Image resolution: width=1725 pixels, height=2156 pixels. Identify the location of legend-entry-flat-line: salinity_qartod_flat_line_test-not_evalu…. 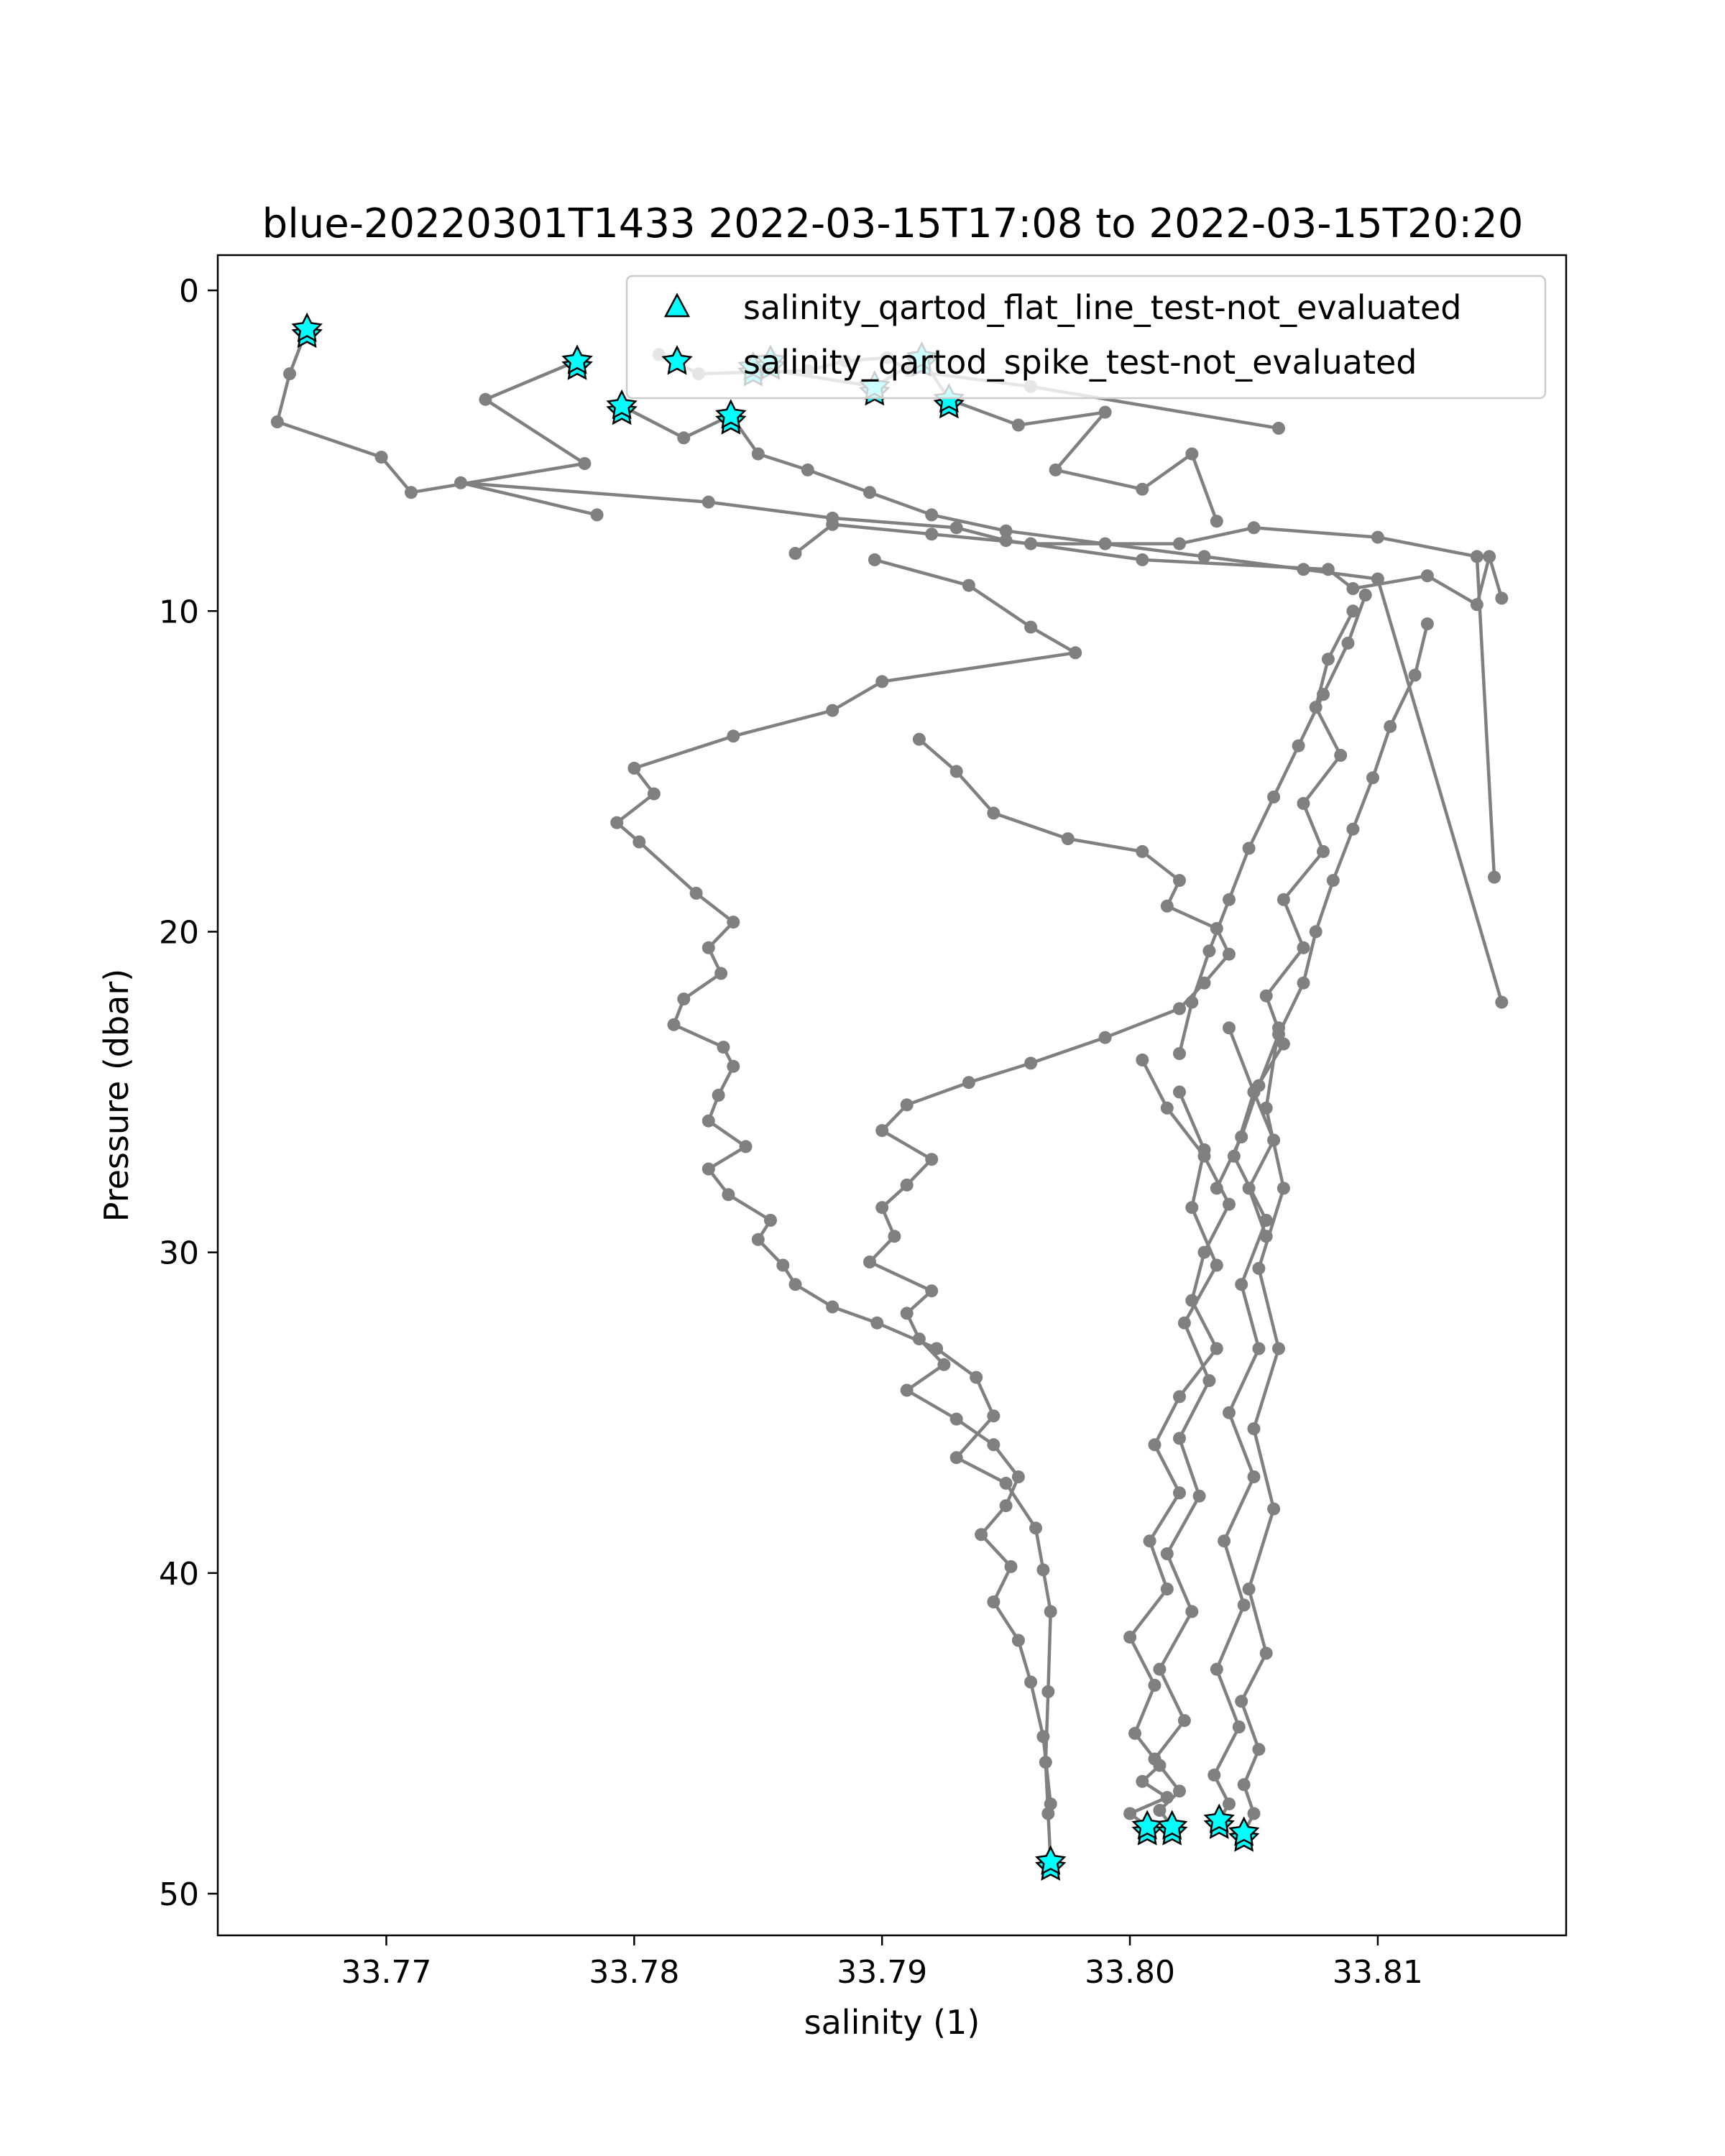
(1102, 307).